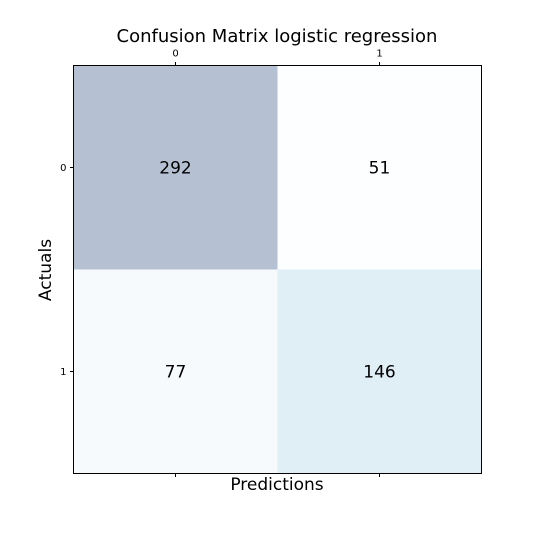 Image resolution: width=540 pixels, height=544 pixels. I want to click on cell-value-0-0: 292, so click(175, 169).